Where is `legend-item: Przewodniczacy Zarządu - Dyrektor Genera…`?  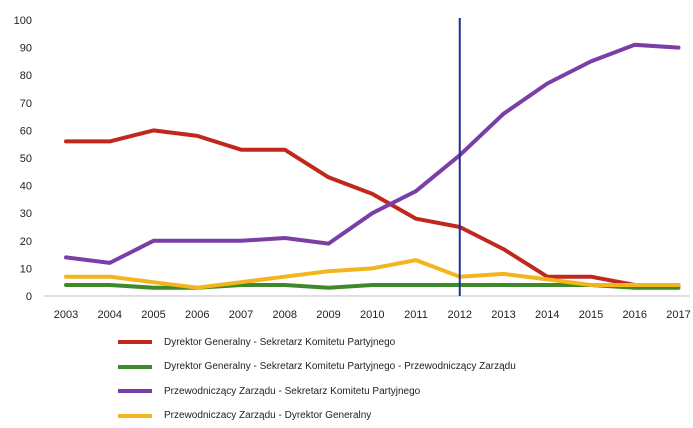 legend-item: Przewodniczacy Zarządu - Dyrektor Genera… is located at coordinates (317, 416).